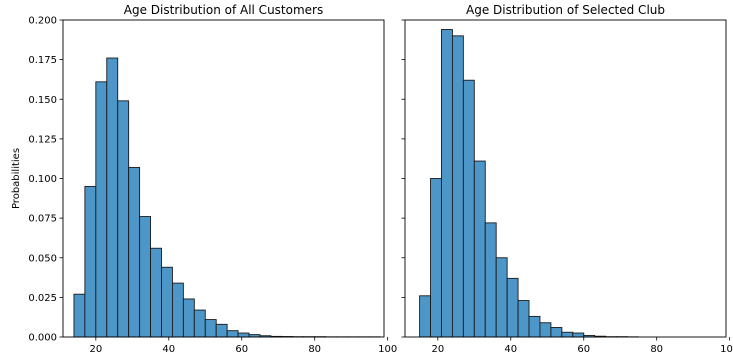  Describe the element at coordinates (42, 258) in the screenshot. I see `y-tick-label: 0.050` at that location.